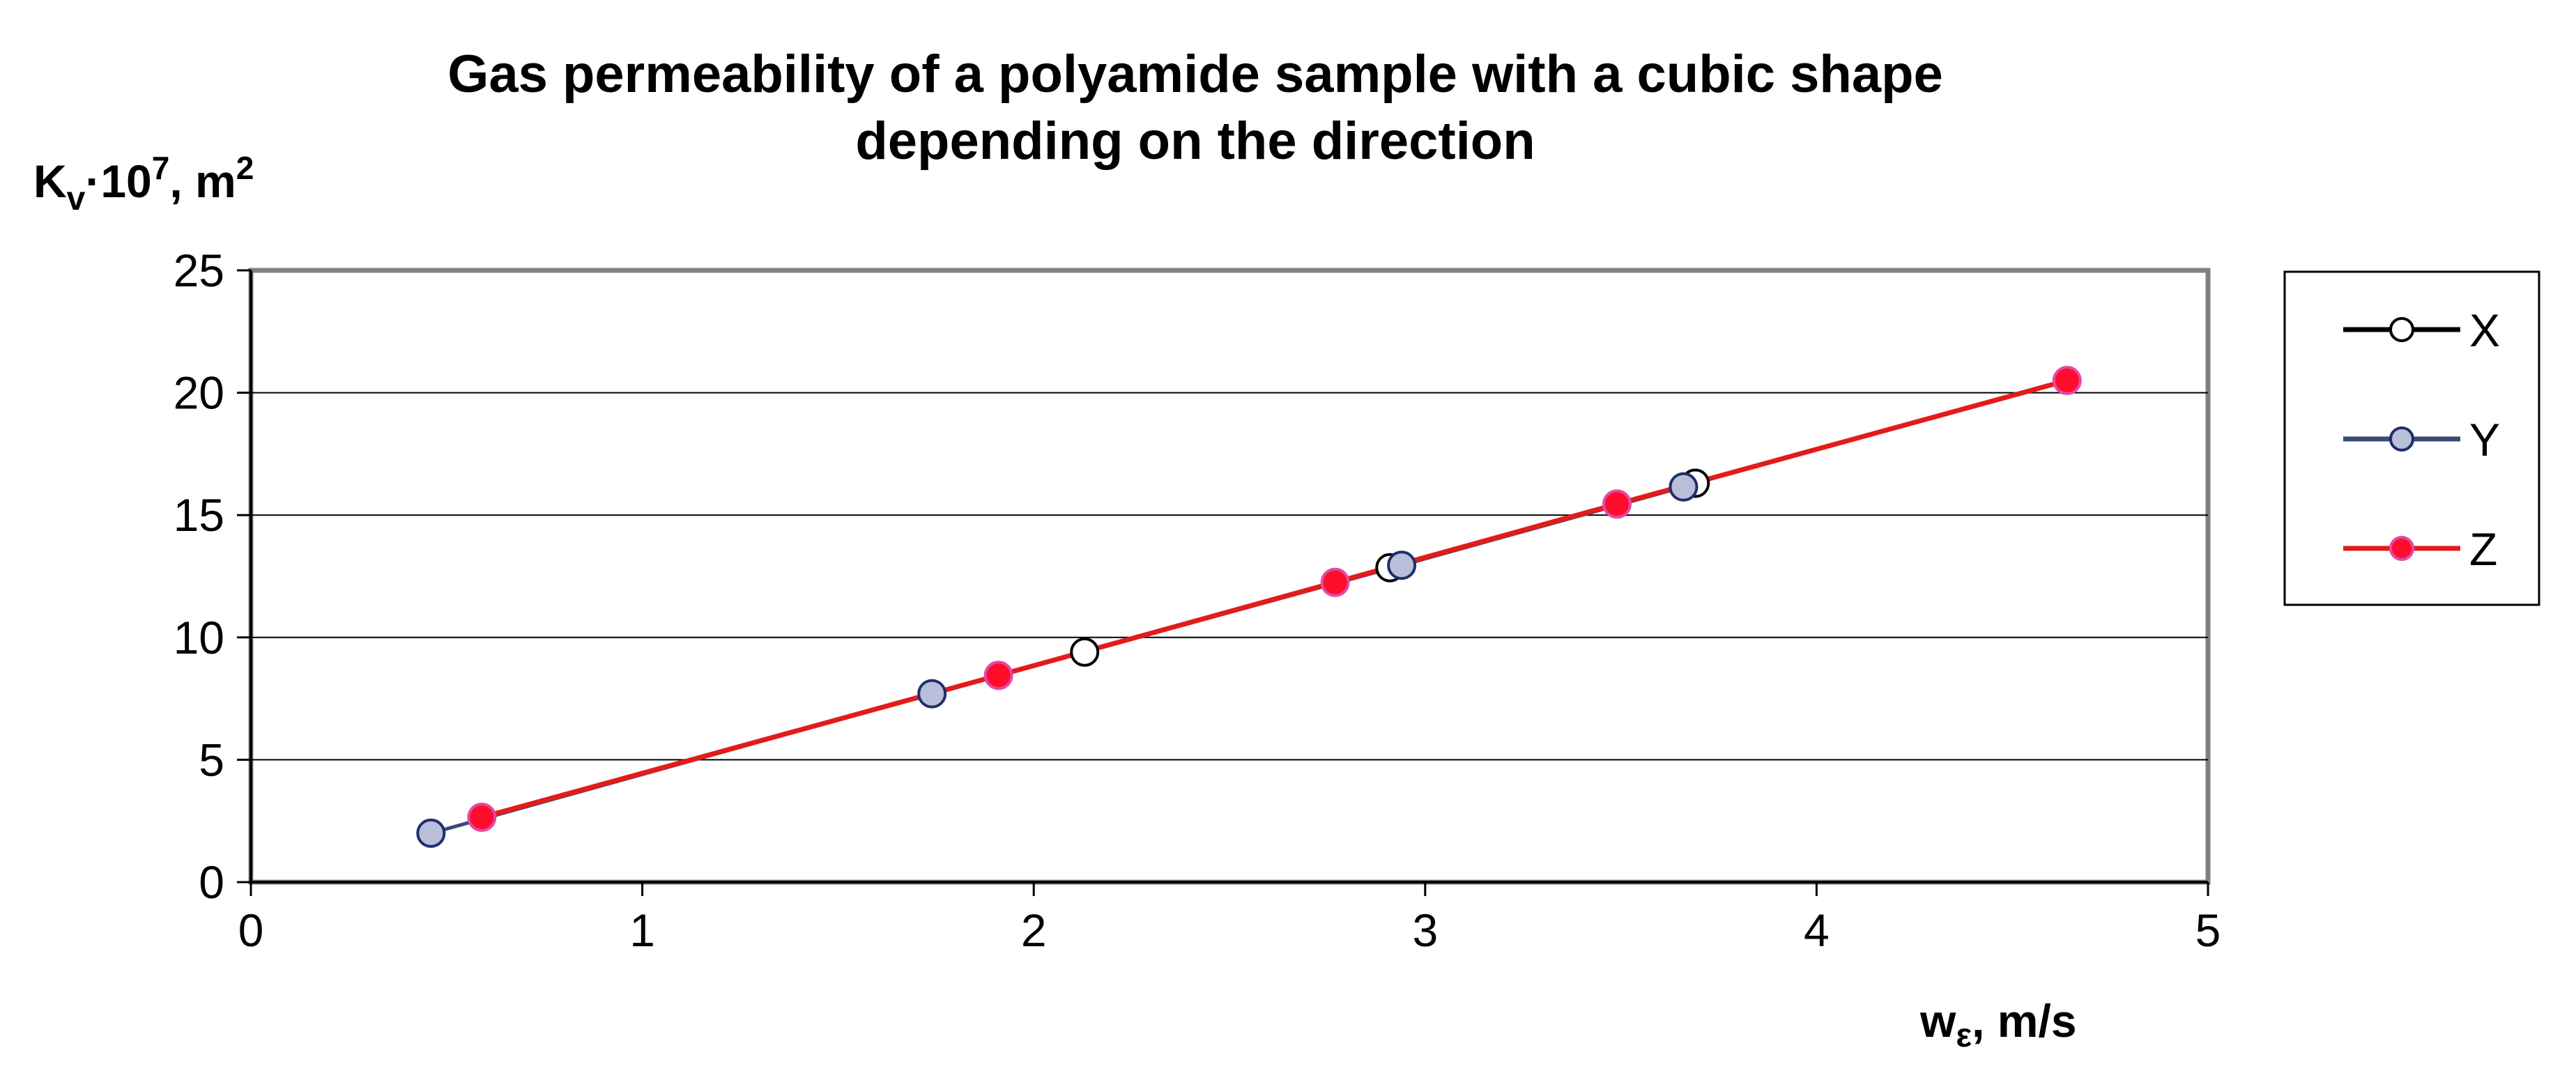 This screenshot has width=2576, height=1087. Describe the element at coordinates (2421, 439) in the screenshot. I see `legend-item-y: Y` at that location.